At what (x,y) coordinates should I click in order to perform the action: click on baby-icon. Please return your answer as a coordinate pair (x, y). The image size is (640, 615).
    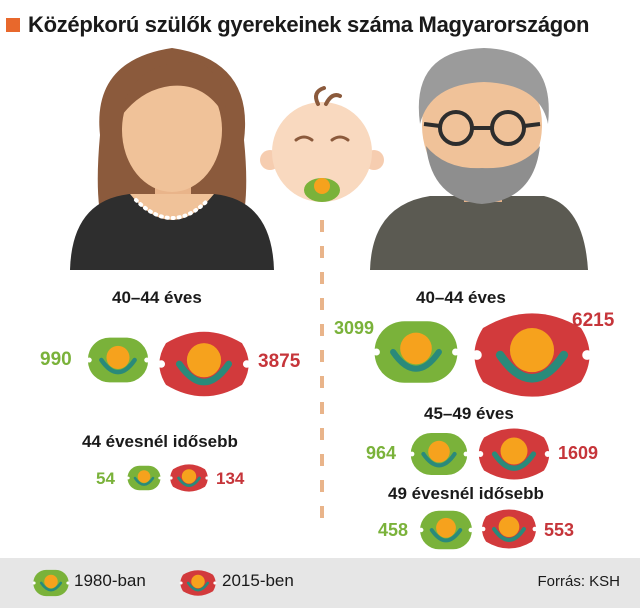
    Looking at the image, I should click on (322, 144).